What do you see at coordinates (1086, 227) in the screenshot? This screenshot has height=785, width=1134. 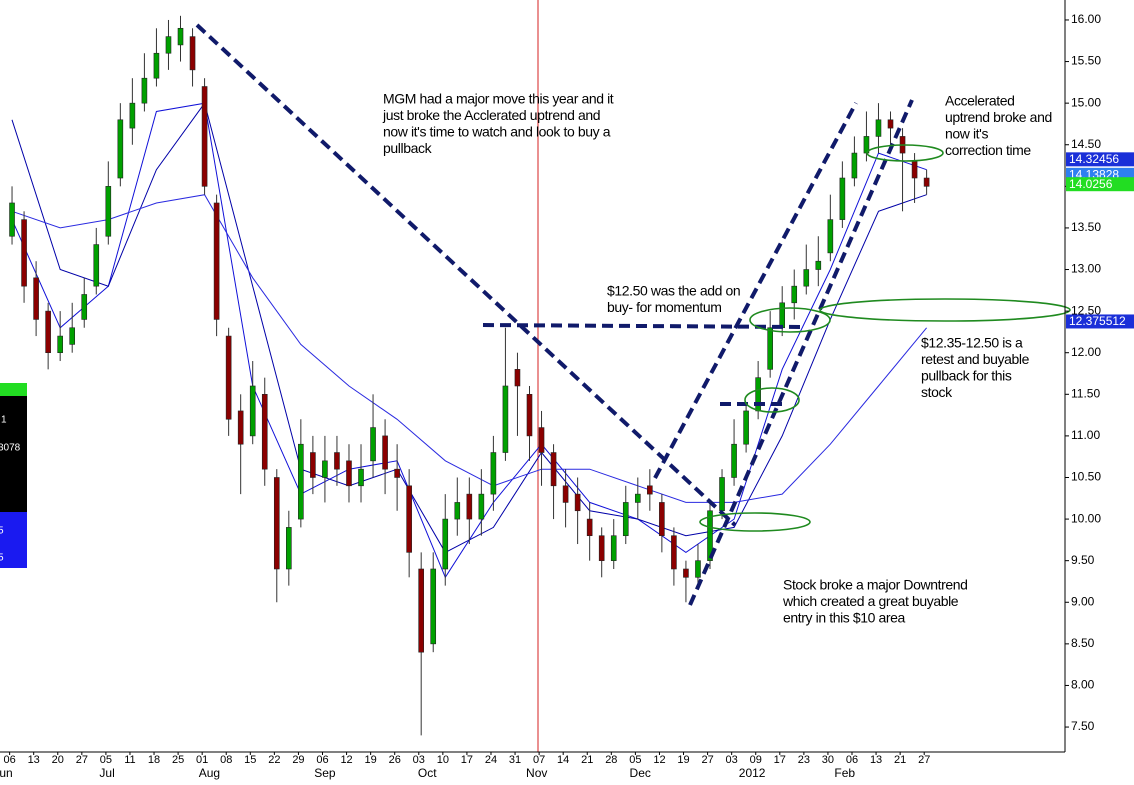 I see `y-tick-label: 13.50` at bounding box center [1086, 227].